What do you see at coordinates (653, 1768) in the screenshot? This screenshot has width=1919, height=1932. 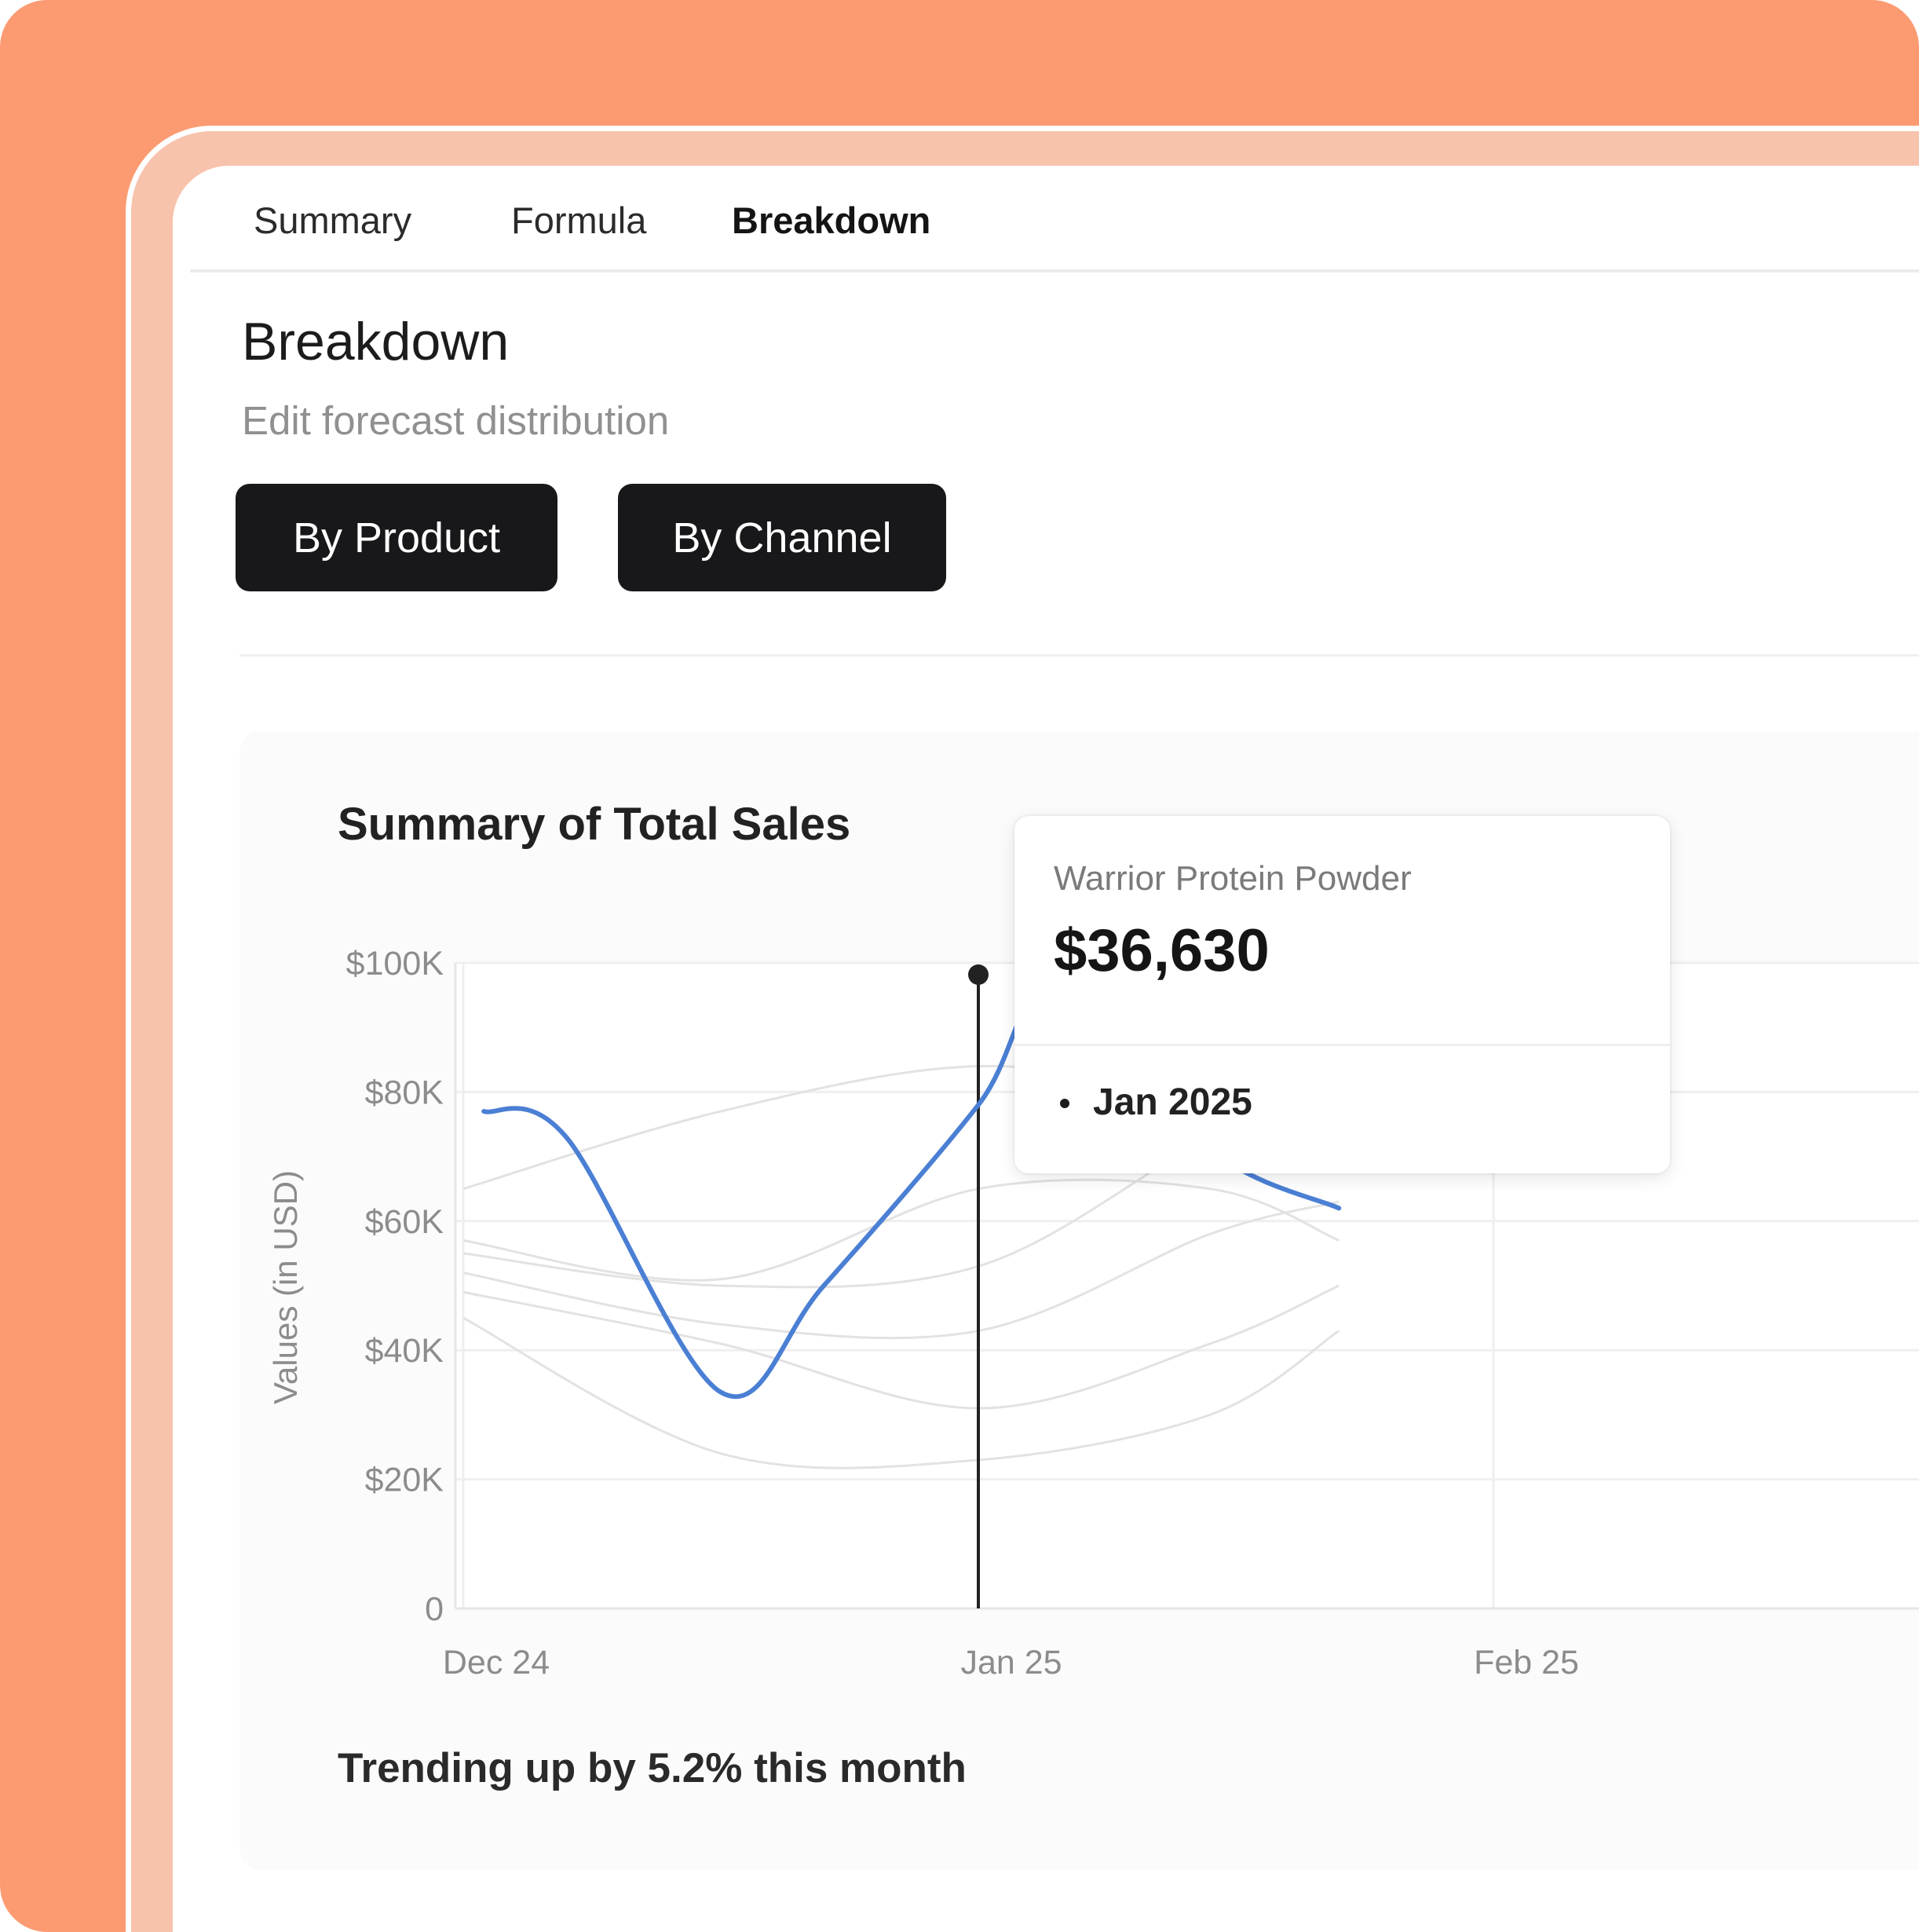 I see `trend-footnote: Trending up by 5.2% this month` at bounding box center [653, 1768].